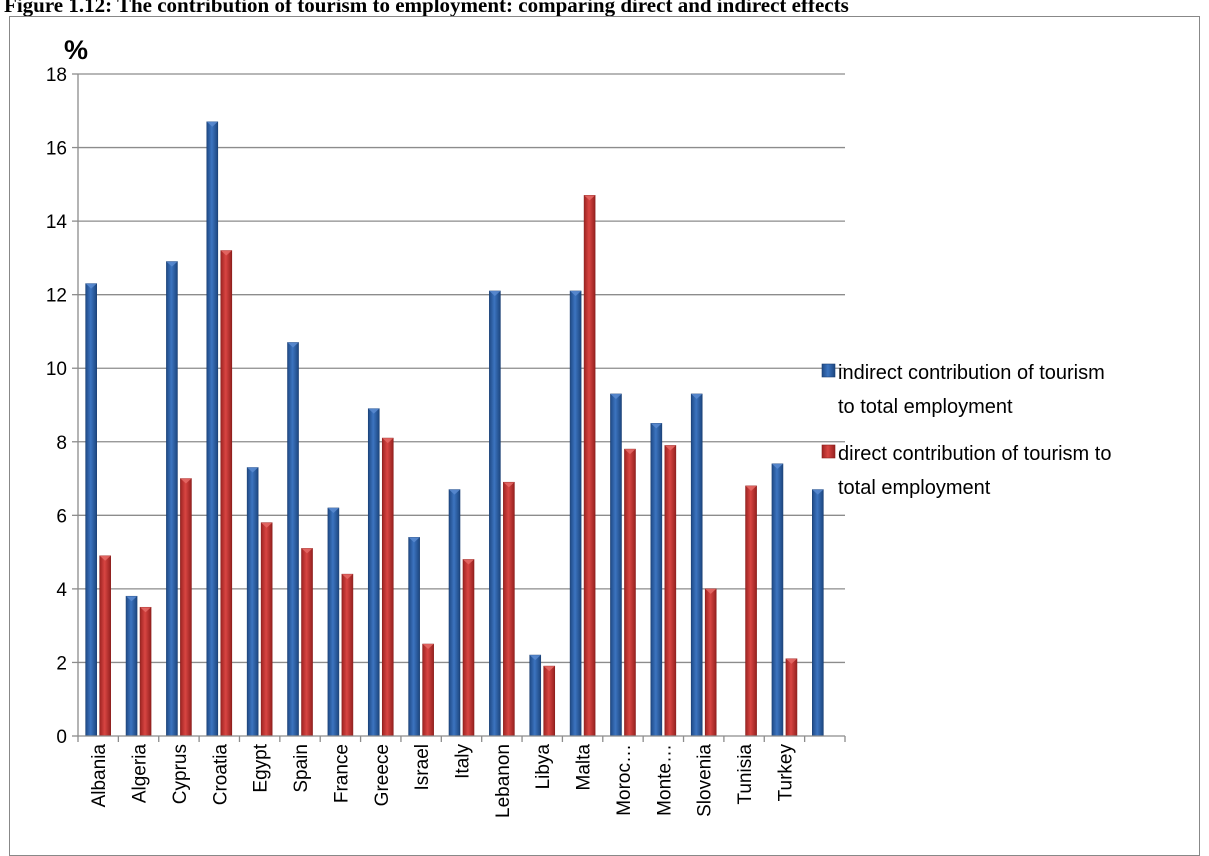  I want to click on y-axis-label: %, so click(76, 50).